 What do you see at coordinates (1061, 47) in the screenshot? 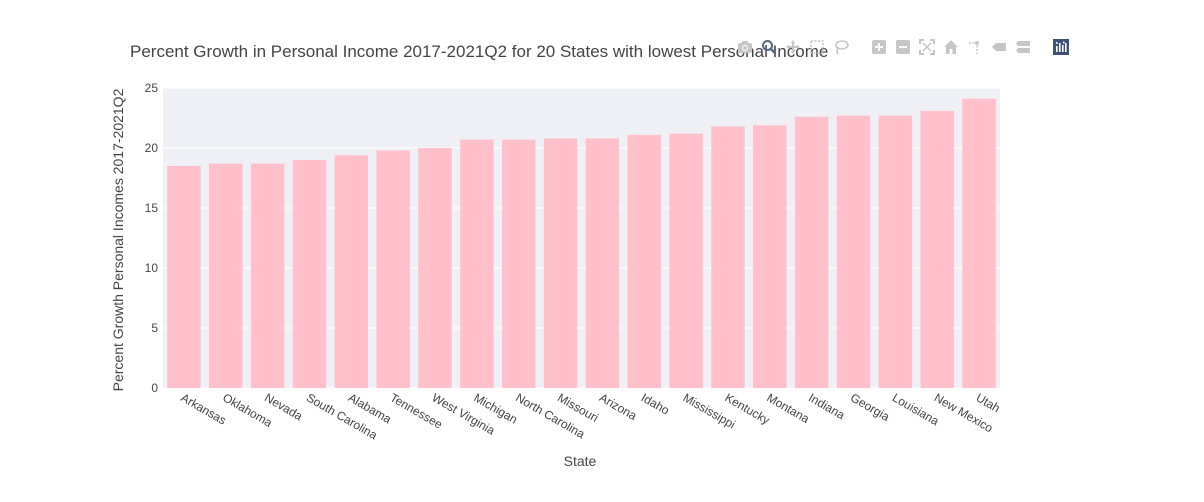
I see `plotly-logo-icon` at bounding box center [1061, 47].